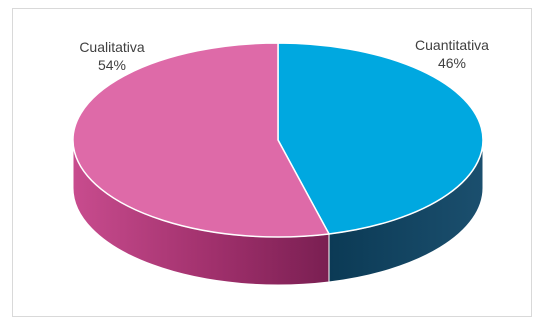  I want to click on slice-name-cualitativa: Cualitativa, so click(112, 47).